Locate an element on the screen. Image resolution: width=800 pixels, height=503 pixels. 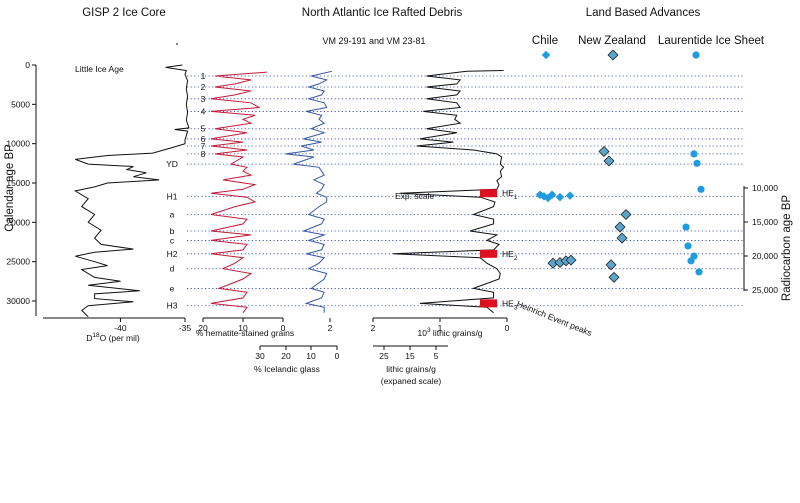
event-label-2: 2 is located at coordinates (203, 87).